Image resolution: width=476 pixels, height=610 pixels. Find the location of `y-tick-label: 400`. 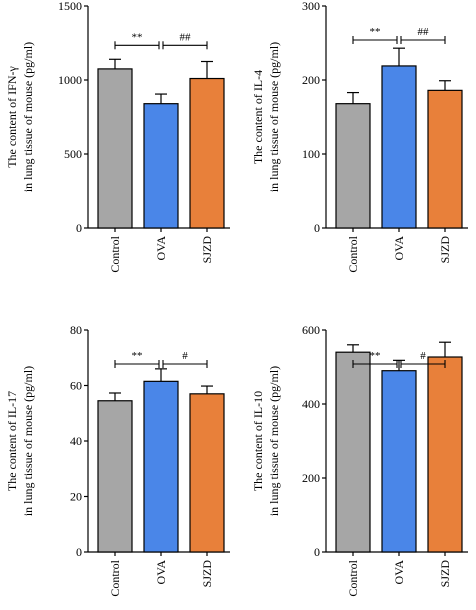

y-tick-label: 400 is located at coordinates (311, 404).